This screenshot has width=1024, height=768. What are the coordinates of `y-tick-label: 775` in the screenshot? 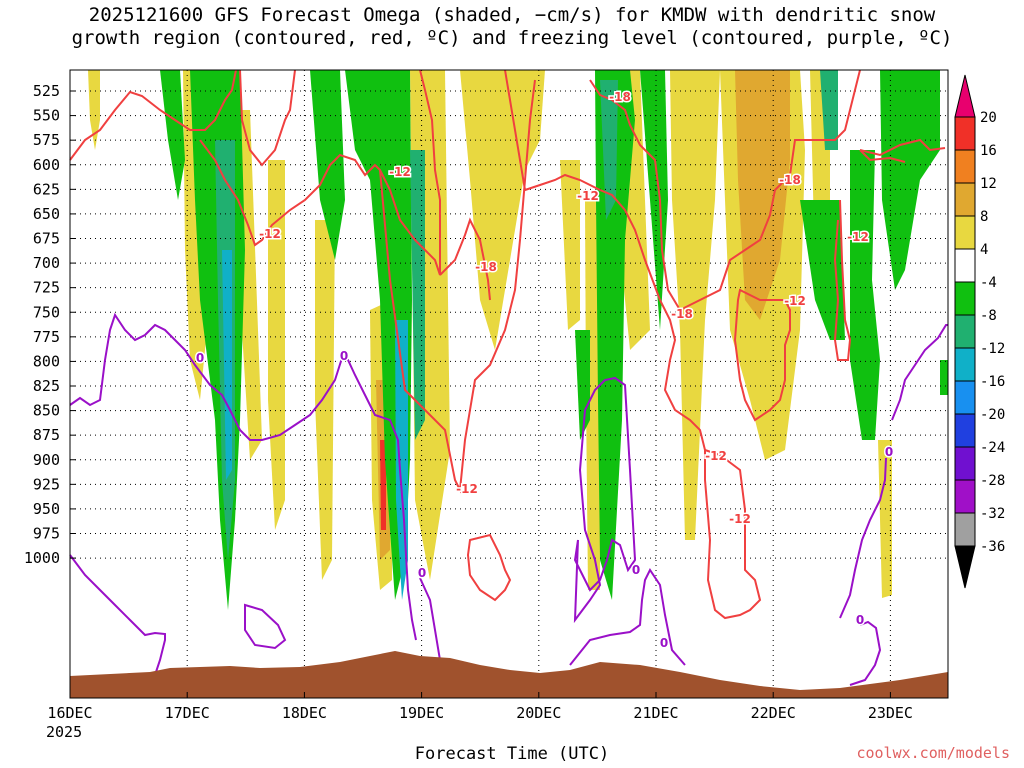 It's located at (46, 337).